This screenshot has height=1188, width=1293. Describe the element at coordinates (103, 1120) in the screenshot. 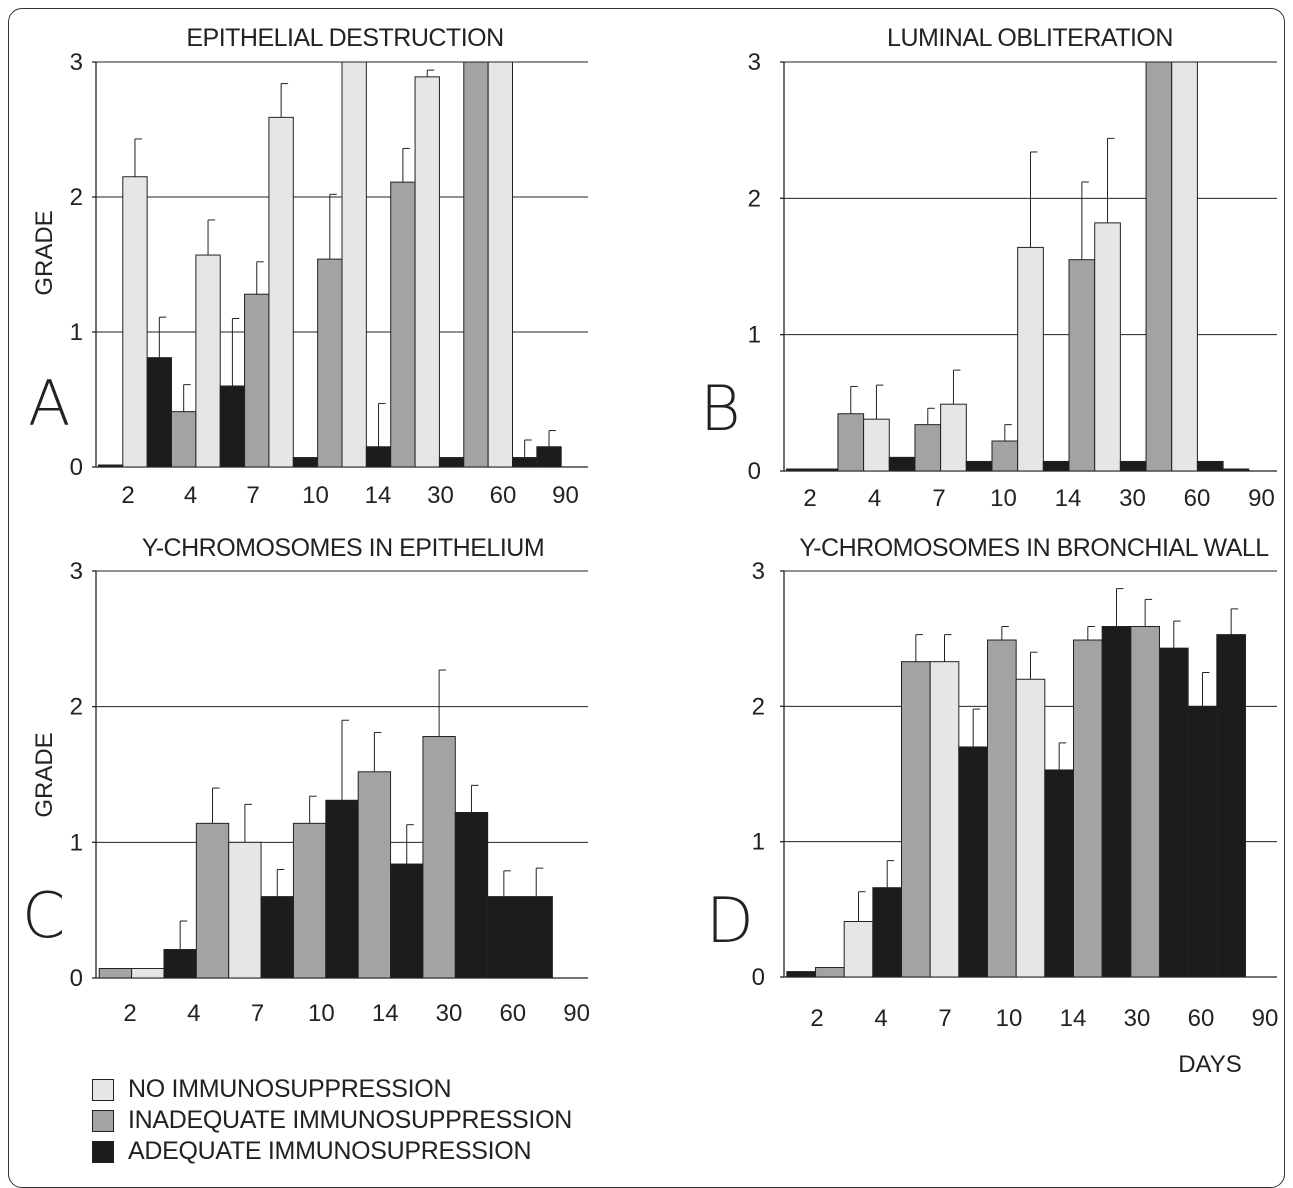

I see `legend-swatch-inadequate` at that location.